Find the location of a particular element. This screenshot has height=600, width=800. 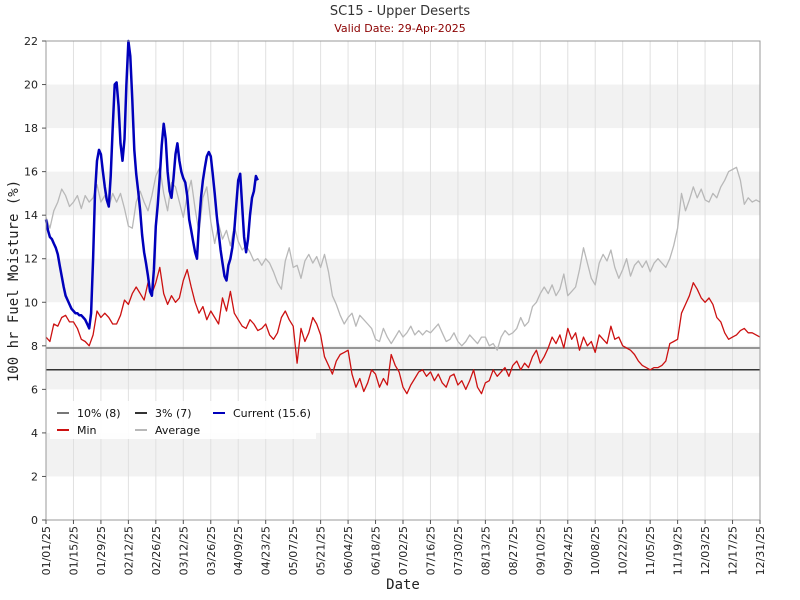

y-tick-label: 2 is located at coordinates (34, 476).